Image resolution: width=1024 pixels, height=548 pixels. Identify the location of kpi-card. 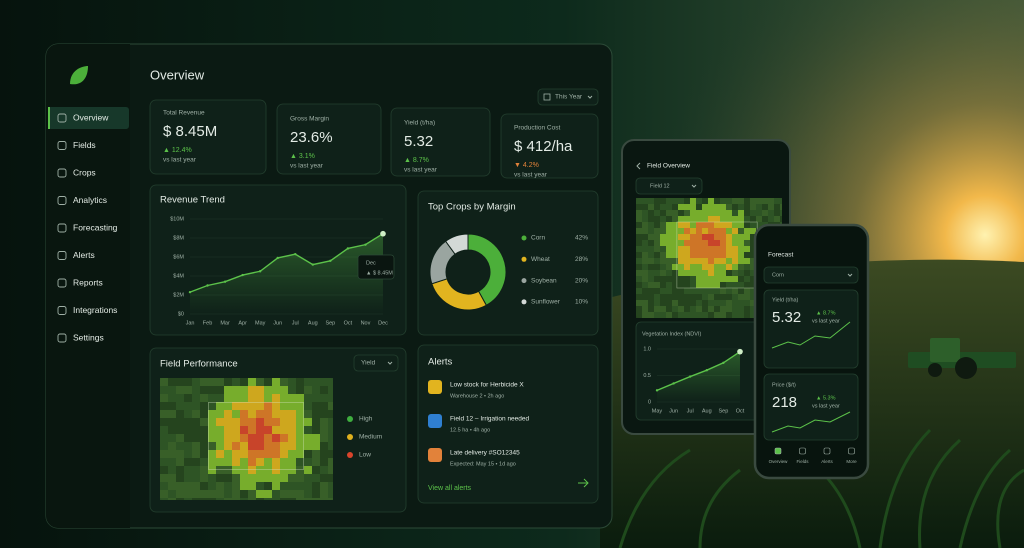
(329, 139).